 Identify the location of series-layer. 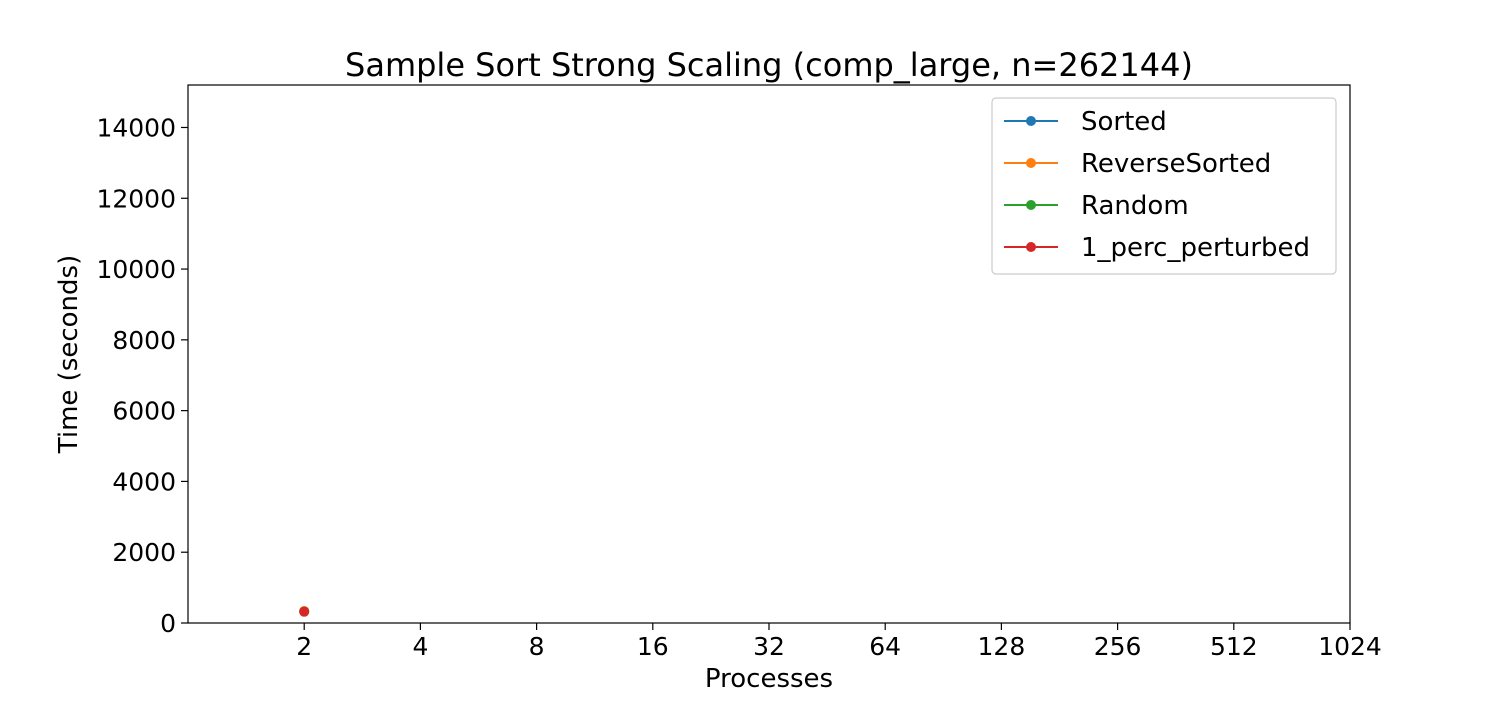
(304, 611).